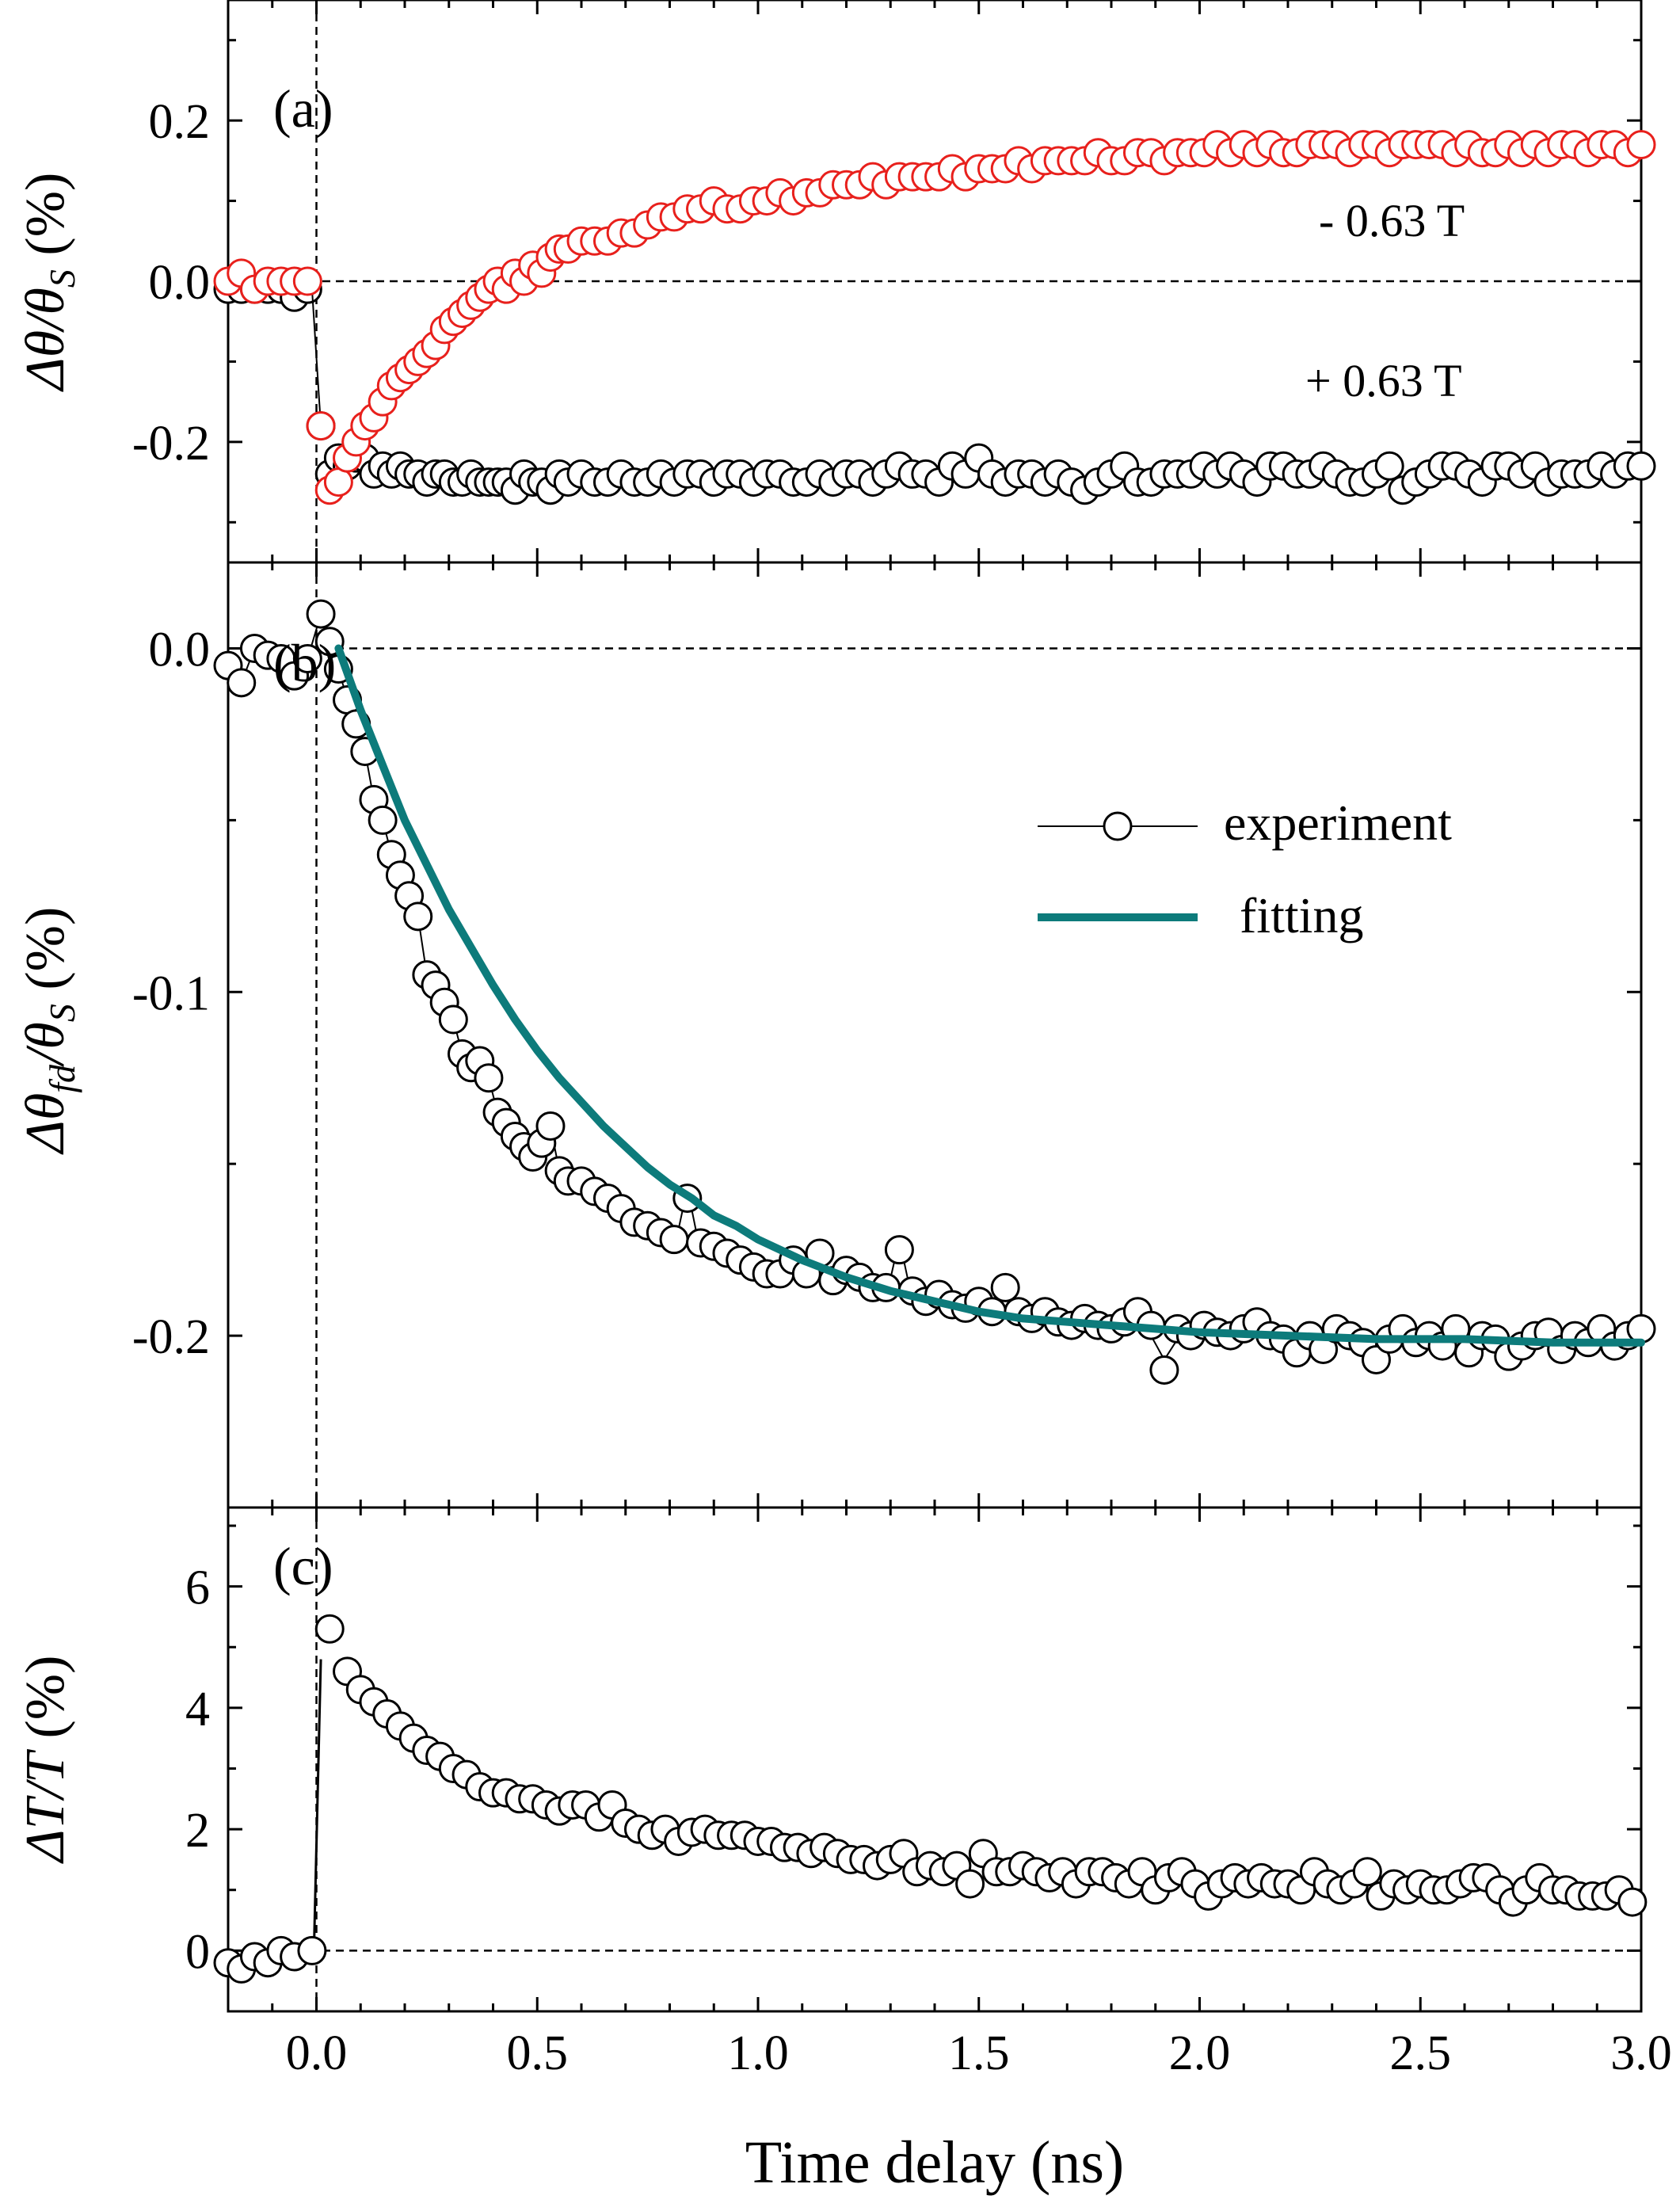  I want to click on panel-c-series, so click(930, 1799).